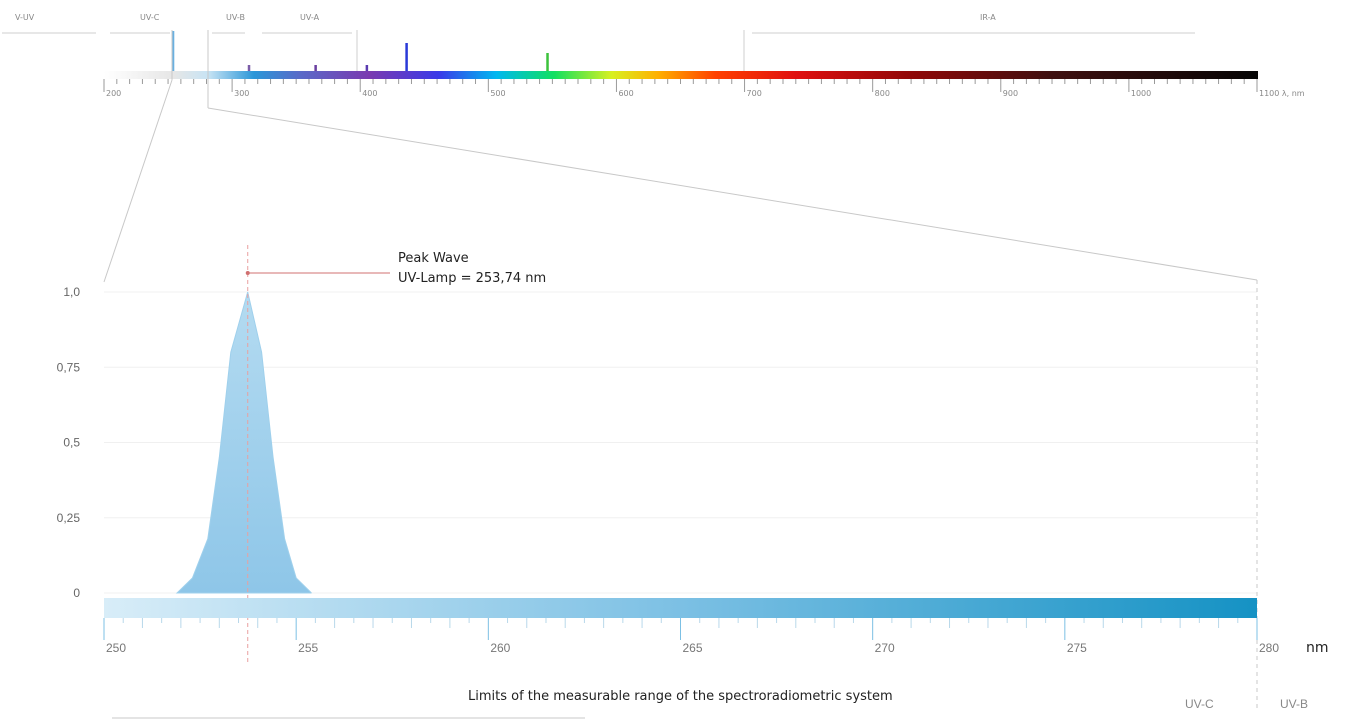  Describe the element at coordinates (308, 648) in the screenshot. I see `x-tick-label: 255` at that location.